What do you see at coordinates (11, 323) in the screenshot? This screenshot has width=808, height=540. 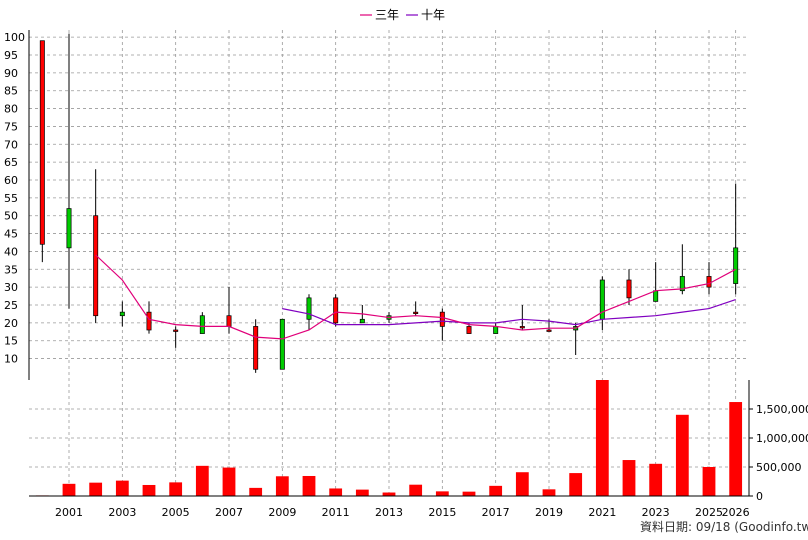 I see `price-tick-label: 20` at bounding box center [11, 323].